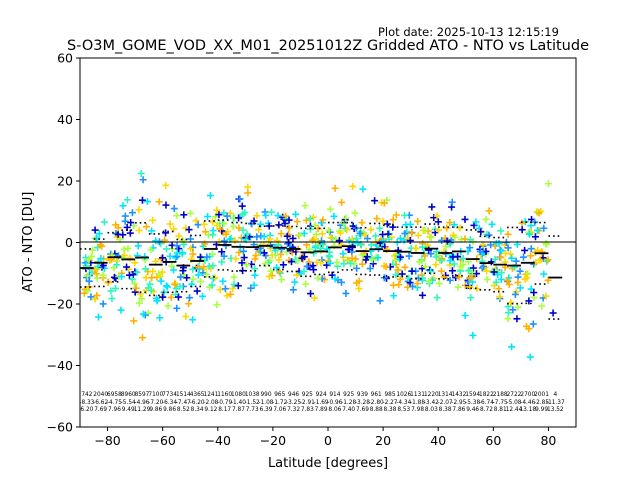  What do you see at coordinates (486, 410) in the screenshot?
I see `bin-stat-label: 8.72` at bounding box center [486, 410].